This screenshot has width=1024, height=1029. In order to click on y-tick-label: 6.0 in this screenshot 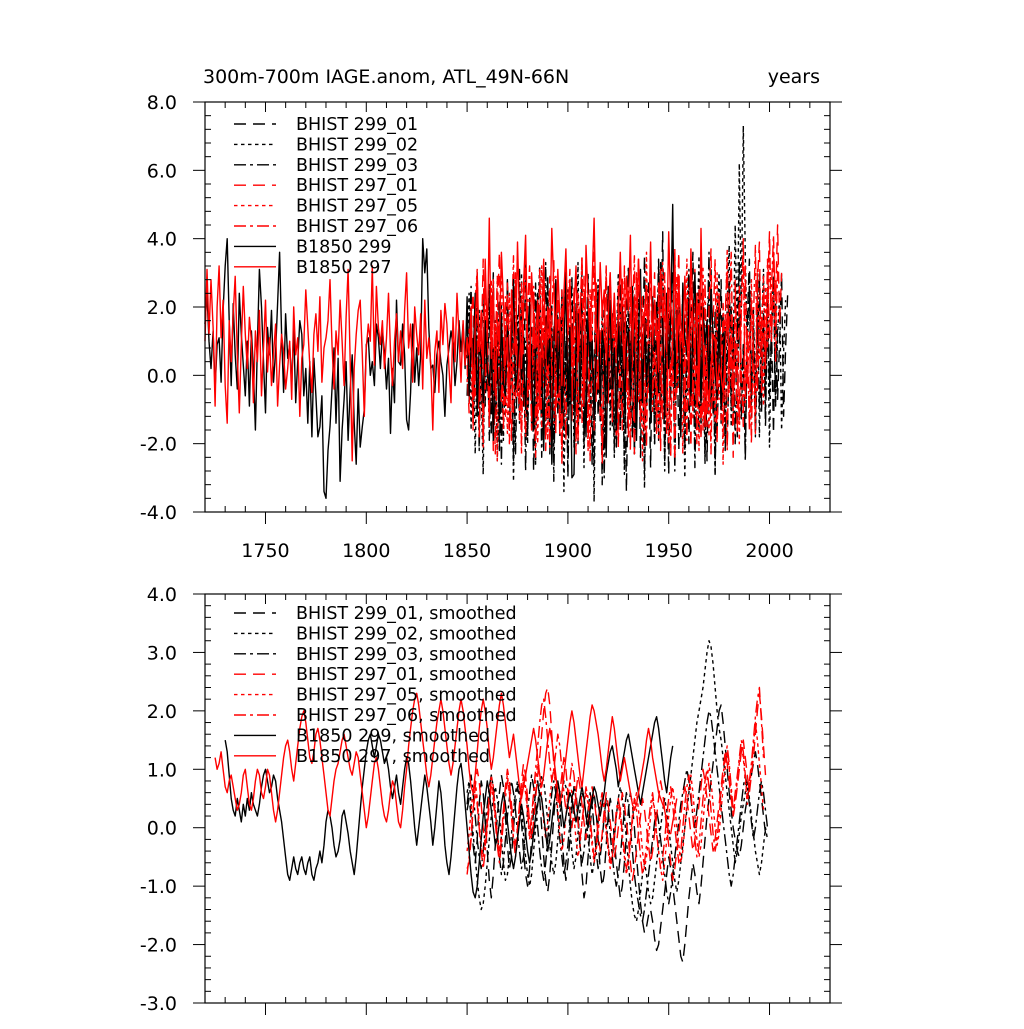, I will do `click(162, 171)`.